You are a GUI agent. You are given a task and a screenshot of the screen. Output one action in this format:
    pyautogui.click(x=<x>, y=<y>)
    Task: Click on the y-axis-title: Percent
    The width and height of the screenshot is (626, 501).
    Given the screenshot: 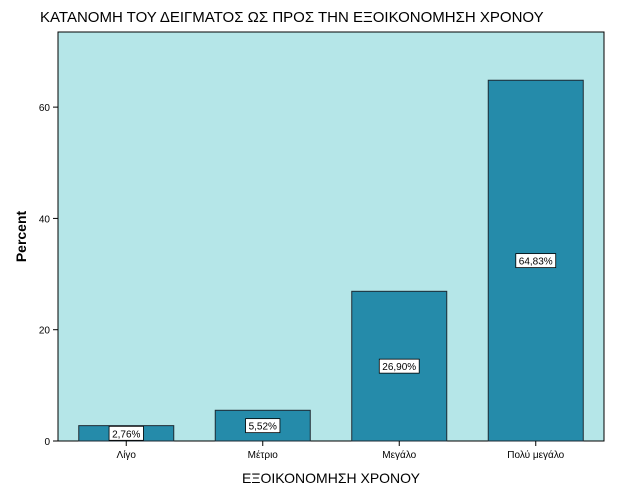 What is the action you would take?
    pyautogui.click(x=21, y=236)
    